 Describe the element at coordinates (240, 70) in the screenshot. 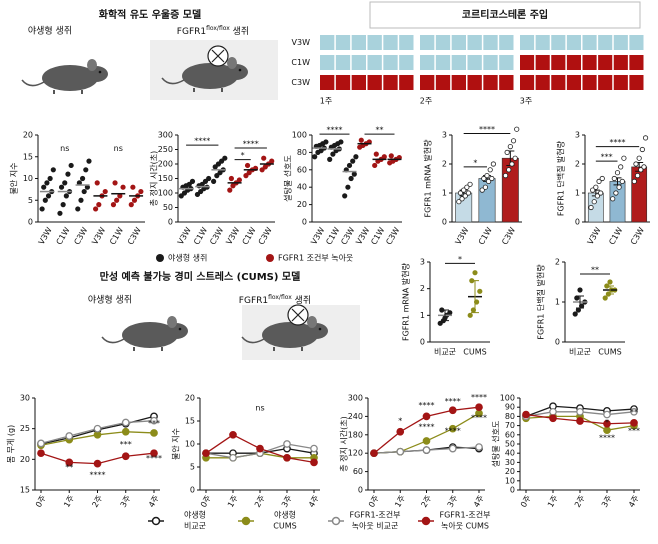

I see `mouse-eye` at that location.